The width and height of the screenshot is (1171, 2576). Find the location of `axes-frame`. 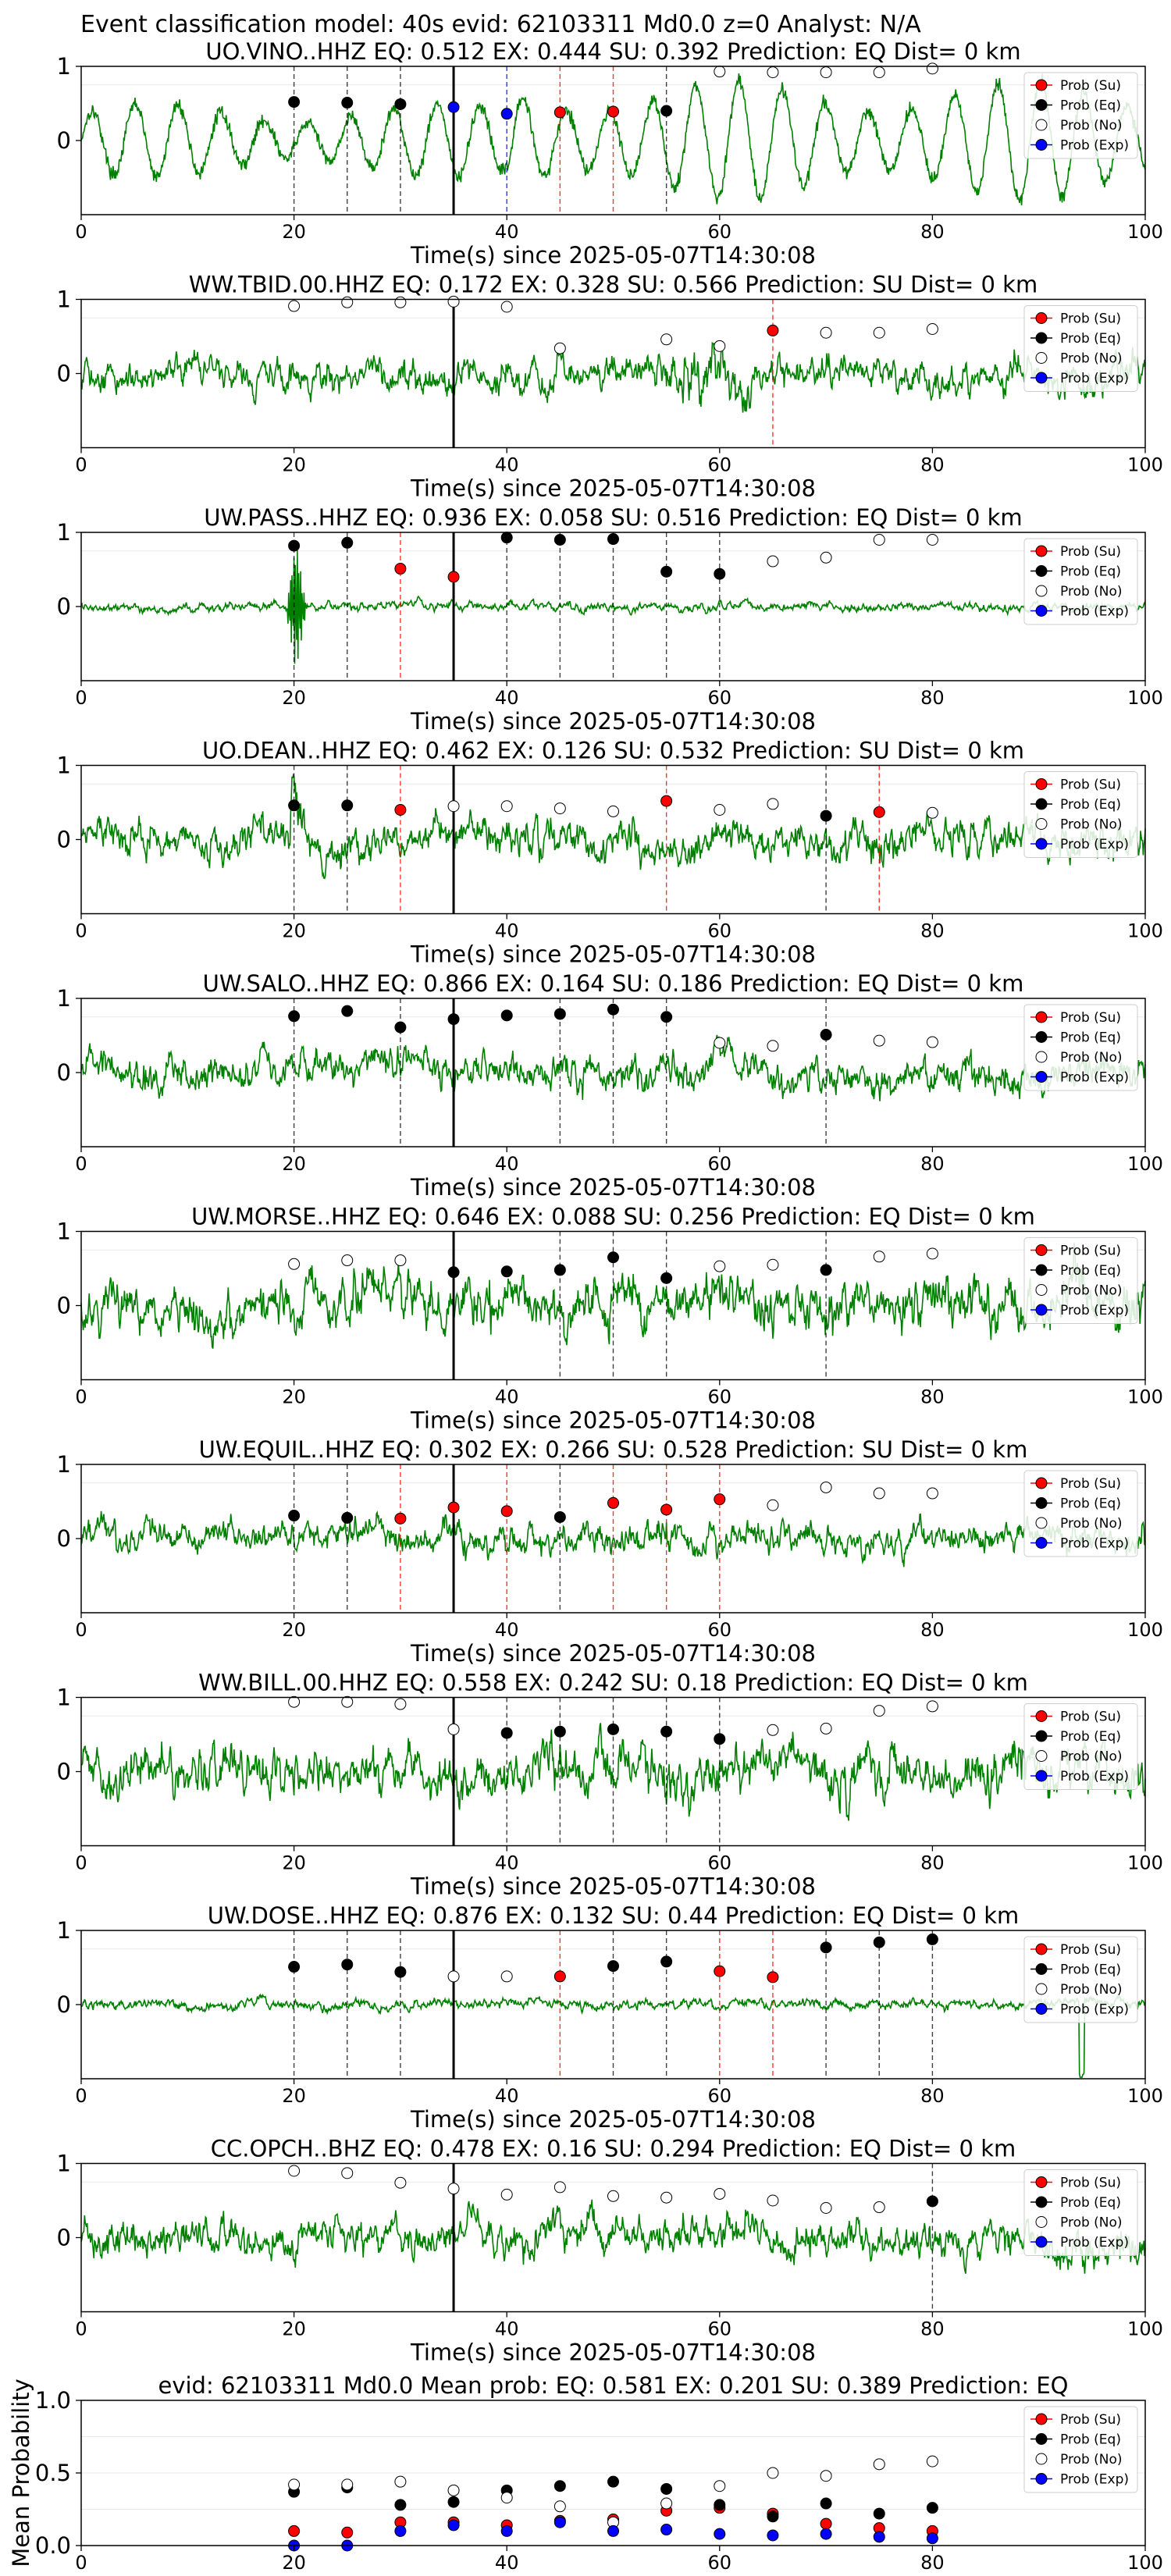

axes-frame is located at coordinates (613, 2237).